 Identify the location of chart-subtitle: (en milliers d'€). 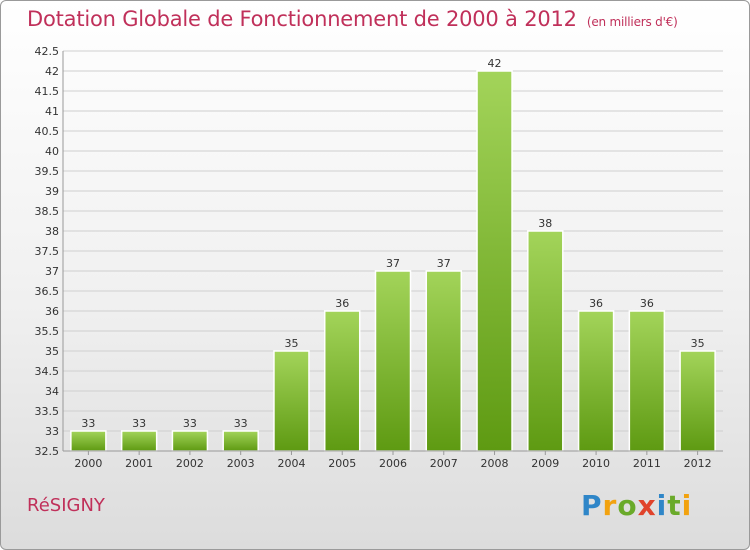
(632, 22).